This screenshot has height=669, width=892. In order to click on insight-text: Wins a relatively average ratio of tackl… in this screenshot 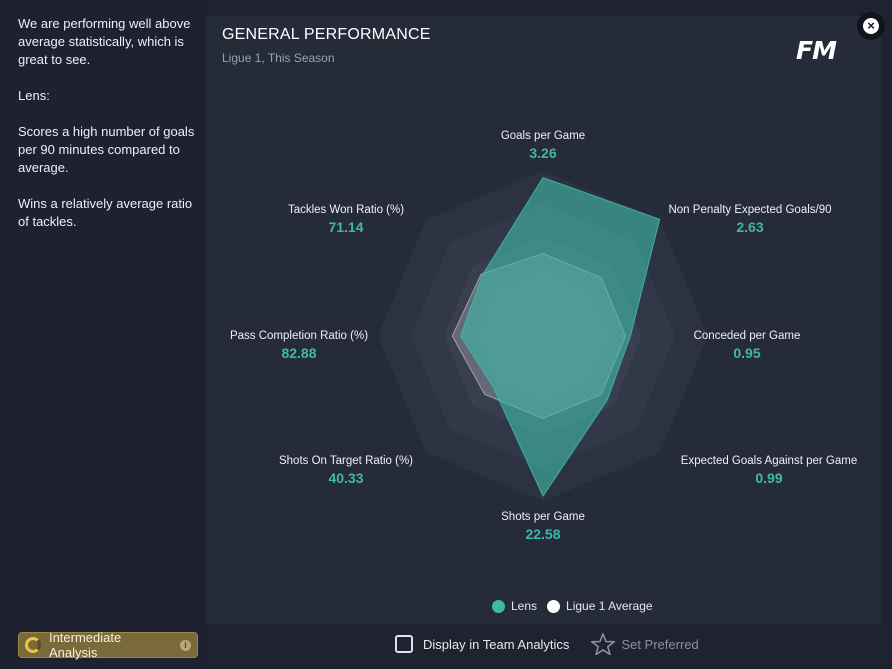, I will do `click(105, 212)`.